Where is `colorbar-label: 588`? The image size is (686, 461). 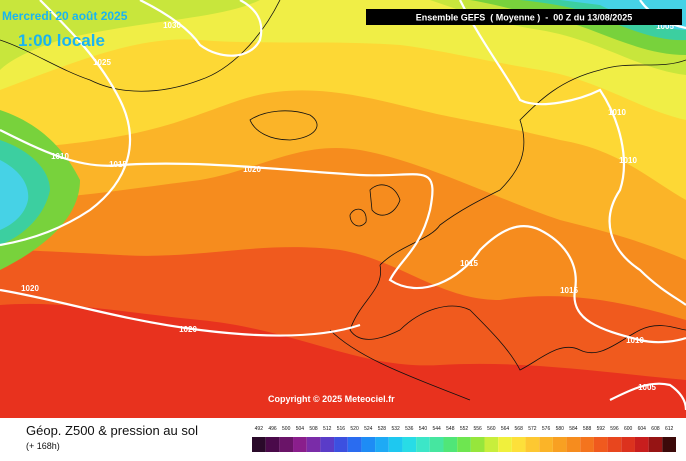
colorbar-label: 588 is located at coordinates (587, 429).